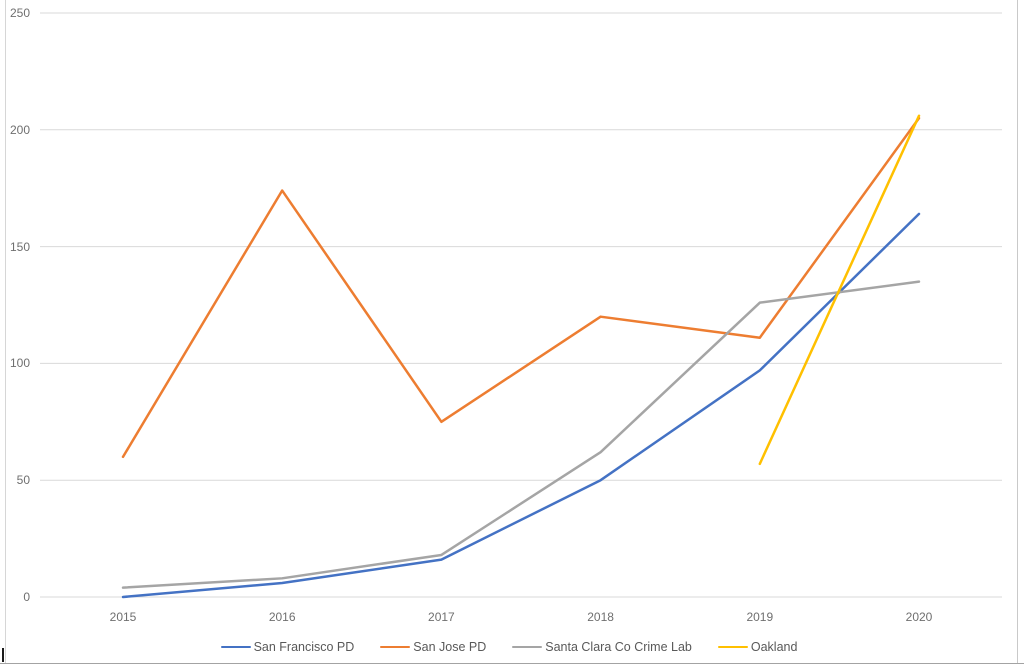  What do you see at coordinates (760, 617) in the screenshot?
I see `x-tick-label: 2019` at bounding box center [760, 617].